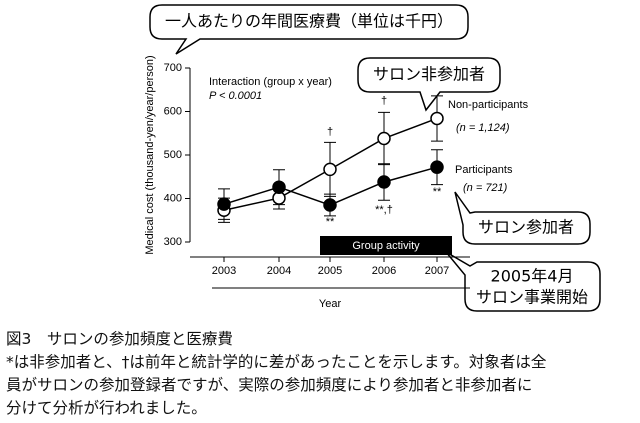  I want to click on annotation: Group activity, so click(386, 246).